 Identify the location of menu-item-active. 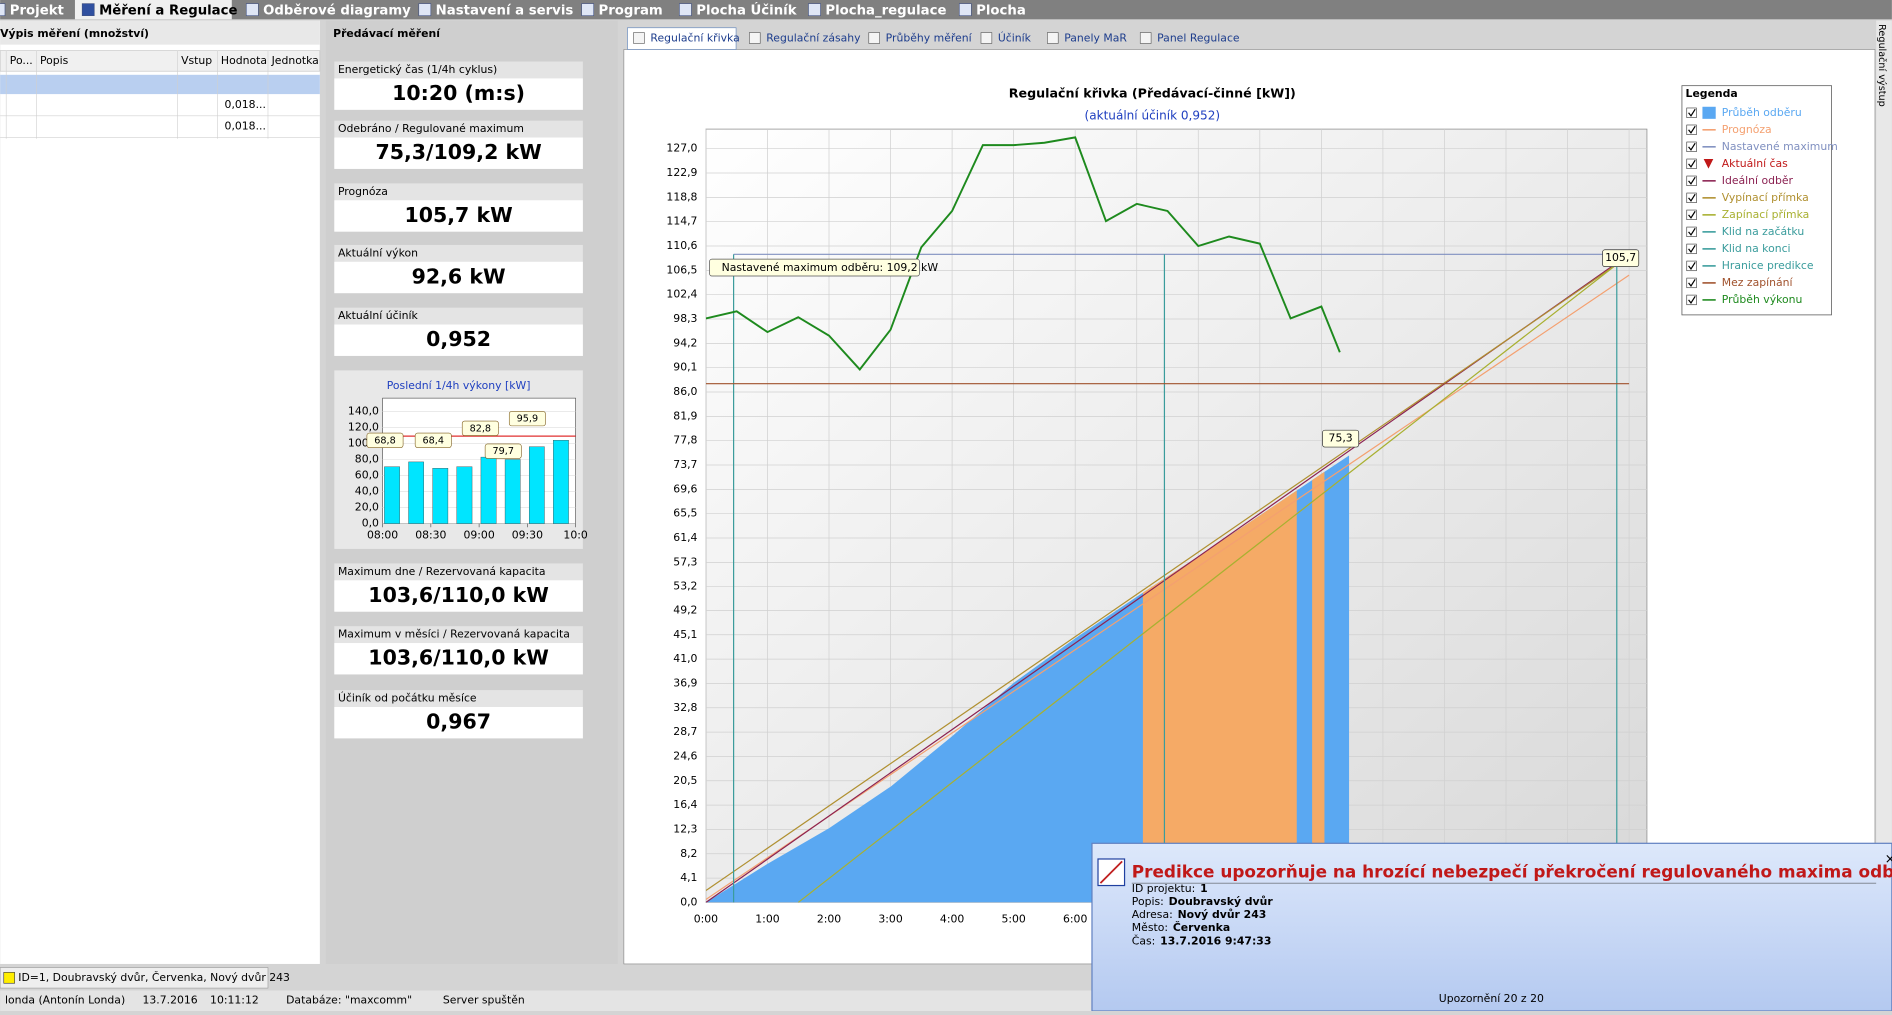
(153, 10).